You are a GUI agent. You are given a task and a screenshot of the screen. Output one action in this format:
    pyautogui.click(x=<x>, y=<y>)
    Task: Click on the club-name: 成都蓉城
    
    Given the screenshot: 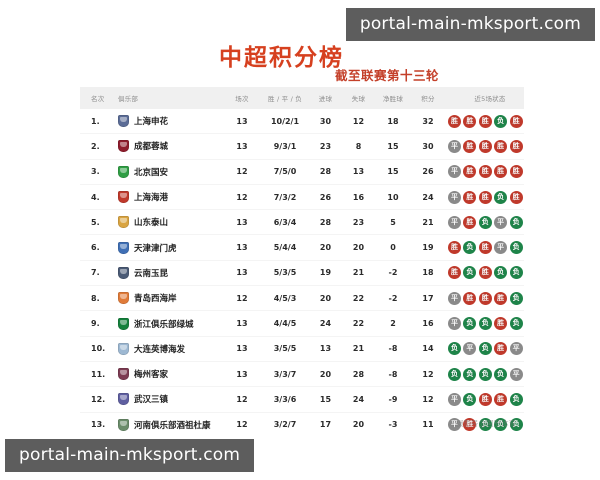 What is the action you would take?
    pyautogui.click(x=151, y=147)
    